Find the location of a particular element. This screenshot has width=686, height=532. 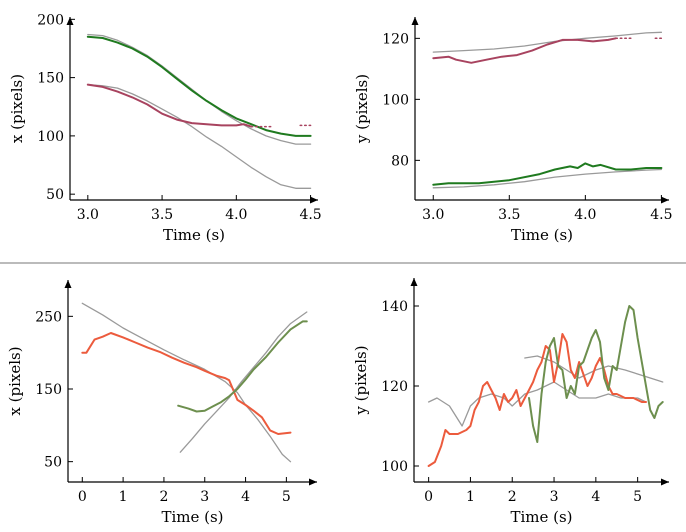

series-gray-rising is located at coordinates (243, 382).